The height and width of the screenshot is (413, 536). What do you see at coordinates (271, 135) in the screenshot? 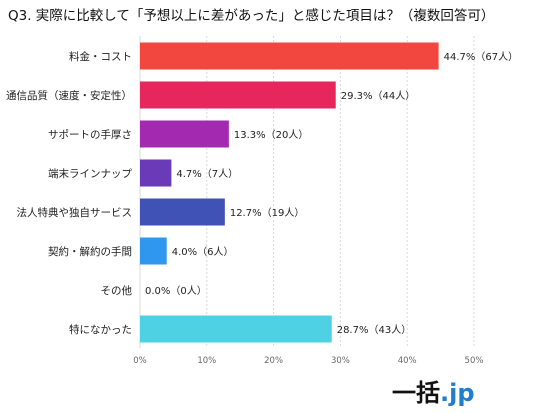
I see `data-label: 13.3%（20人）` at bounding box center [271, 135].